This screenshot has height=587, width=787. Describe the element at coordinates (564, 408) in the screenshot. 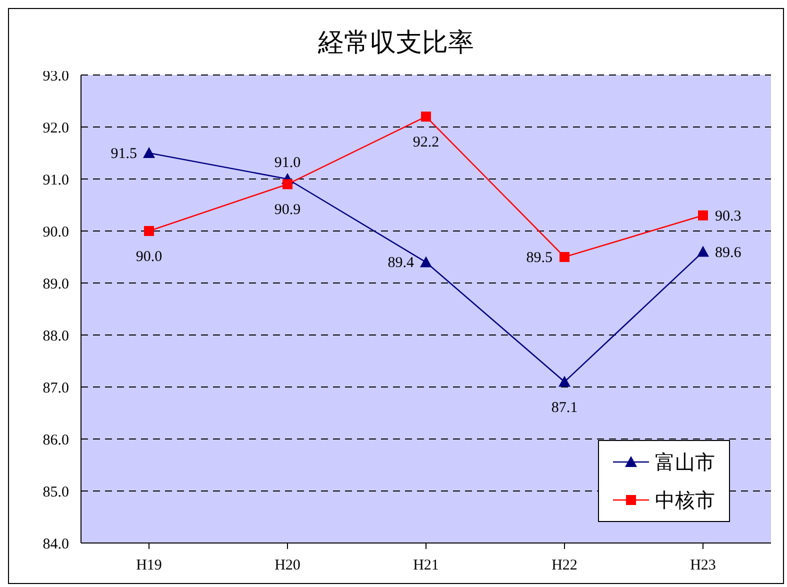

I see `data-label: 87.1` at that location.